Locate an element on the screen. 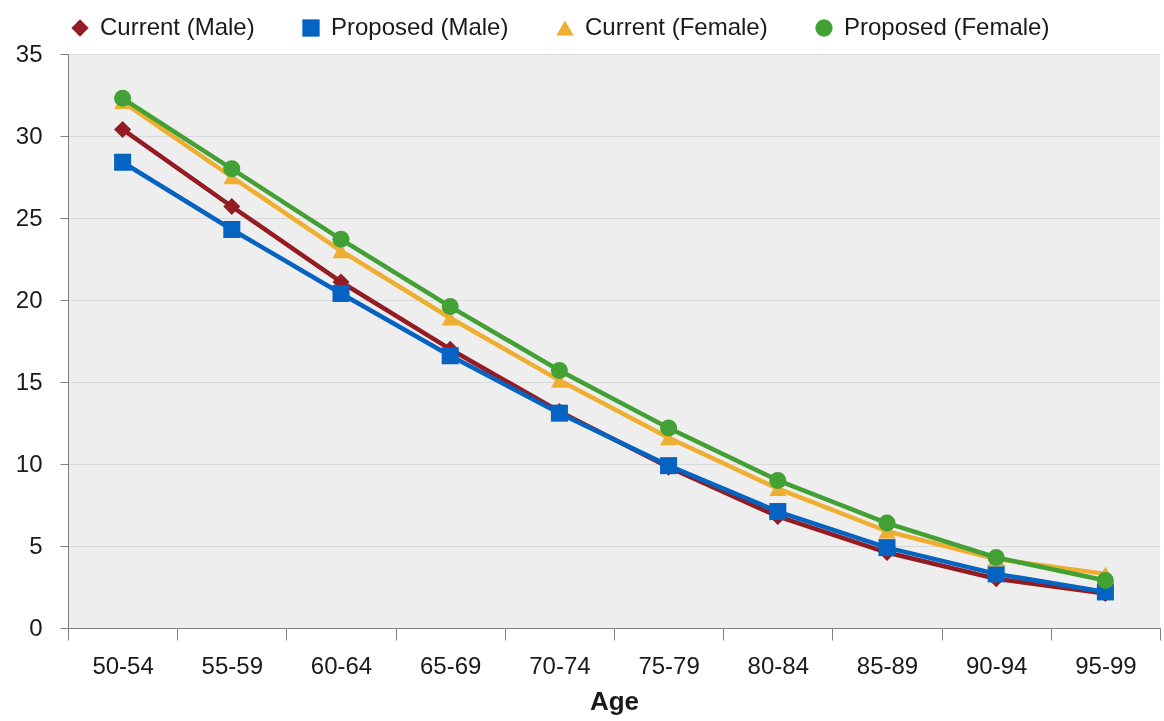 The height and width of the screenshot is (721, 1164). x-tick-label: 60-64 is located at coordinates (341, 665).